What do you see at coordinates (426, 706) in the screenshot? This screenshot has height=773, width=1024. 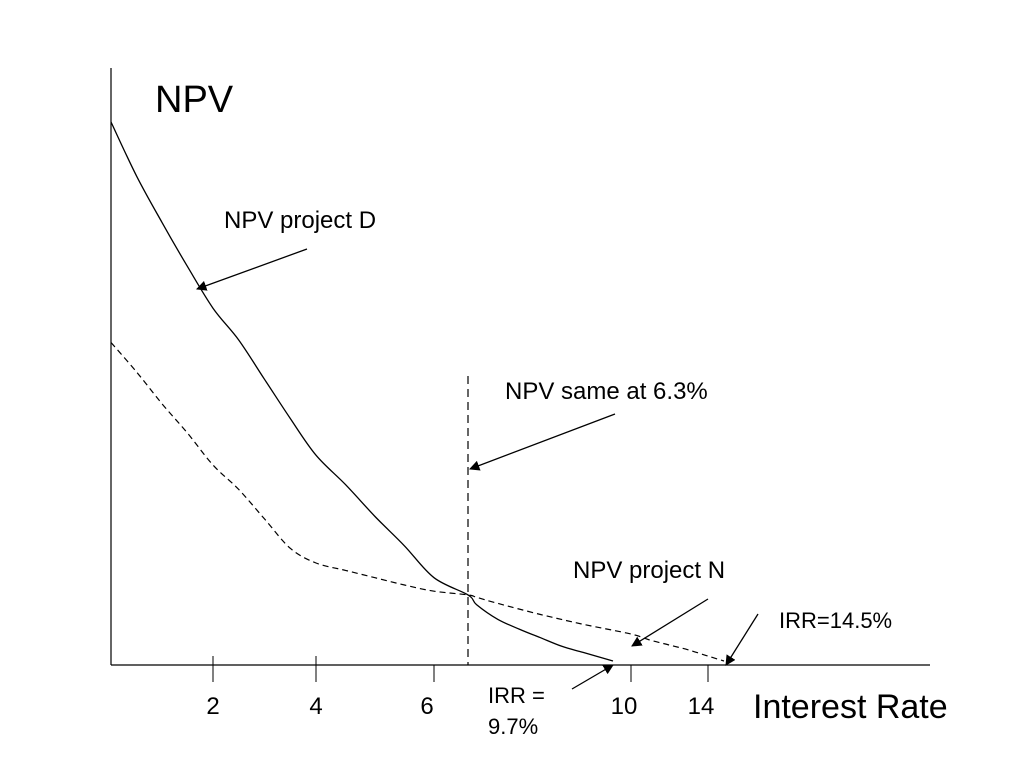 I see `x-tick-label: 6` at bounding box center [426, 706].